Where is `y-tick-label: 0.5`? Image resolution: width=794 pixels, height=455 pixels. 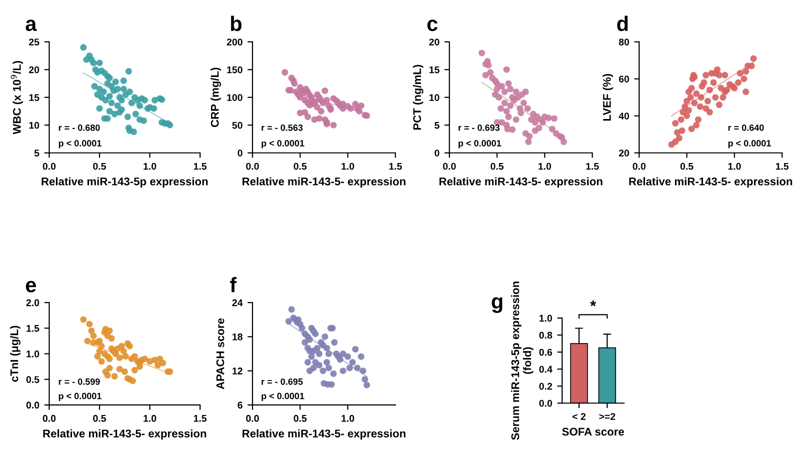 y-tick-label: 0.5 is located at coordinates (33, 379).